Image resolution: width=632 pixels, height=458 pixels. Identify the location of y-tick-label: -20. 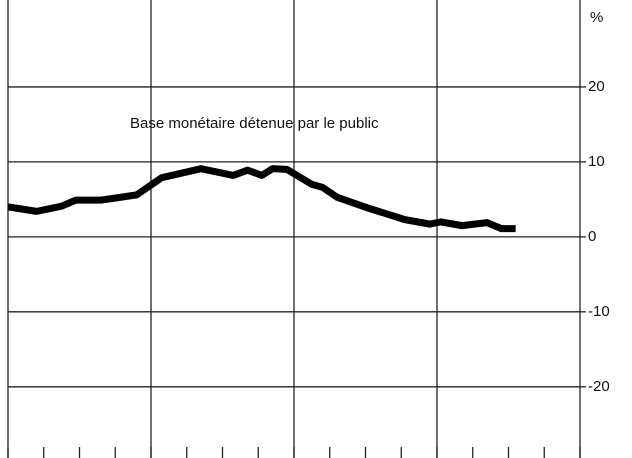
(599, 386).